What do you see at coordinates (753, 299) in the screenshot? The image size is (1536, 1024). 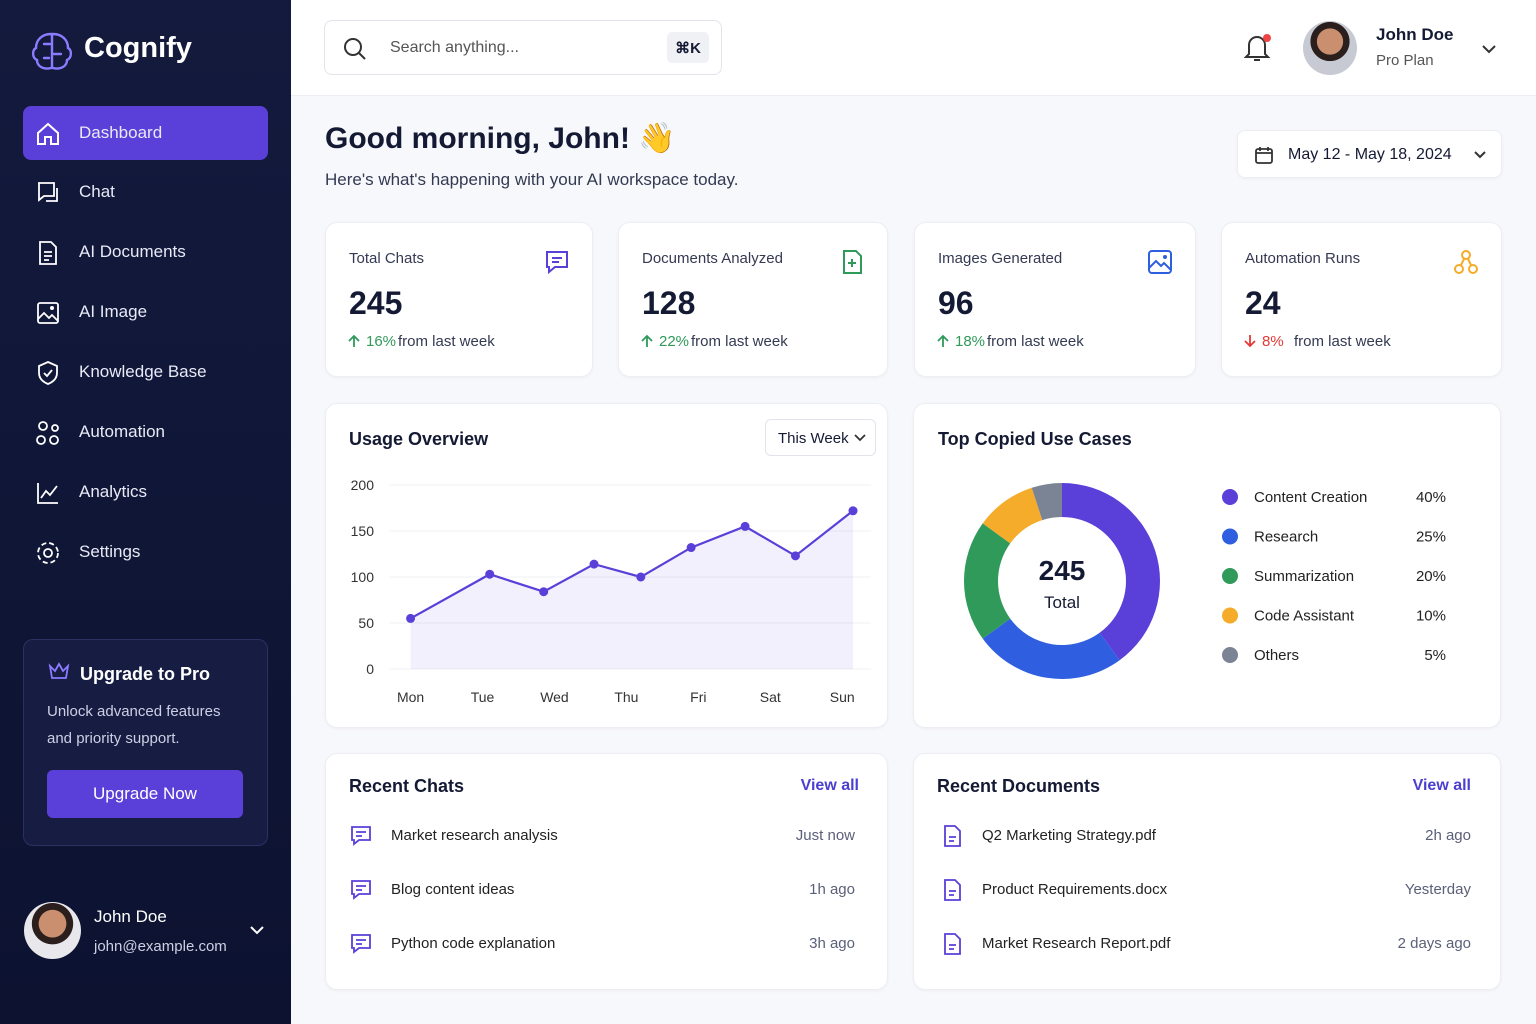 I see `stat-card: Documents Analyzed 128 22% from last week` at bounding box center [753, 299].